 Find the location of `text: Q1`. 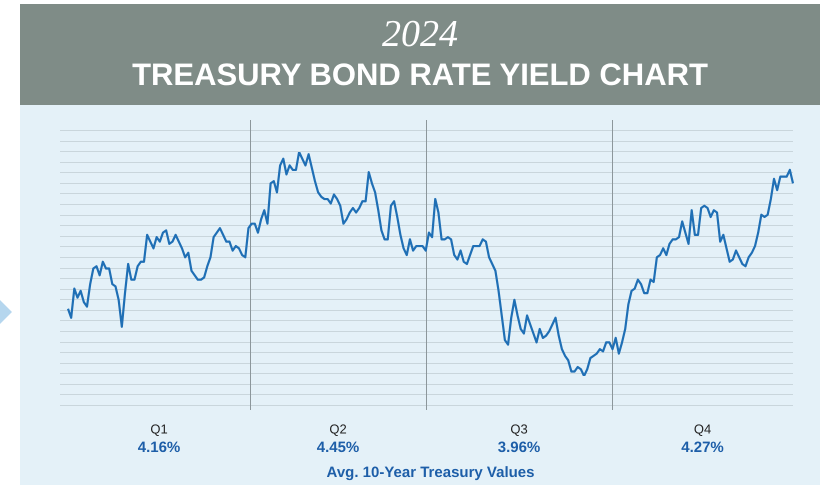

text: Q1 is located at coordinates (159, 429).